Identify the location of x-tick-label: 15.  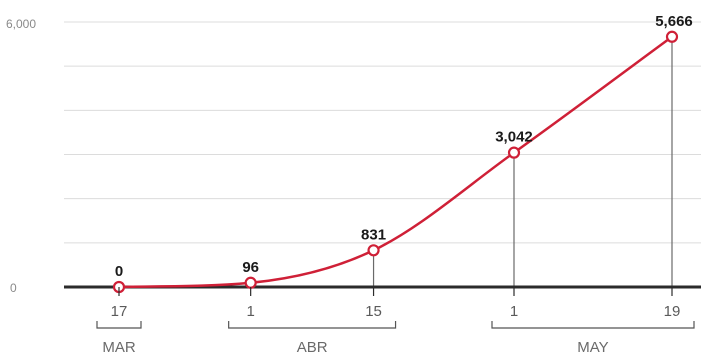
(373, 311).